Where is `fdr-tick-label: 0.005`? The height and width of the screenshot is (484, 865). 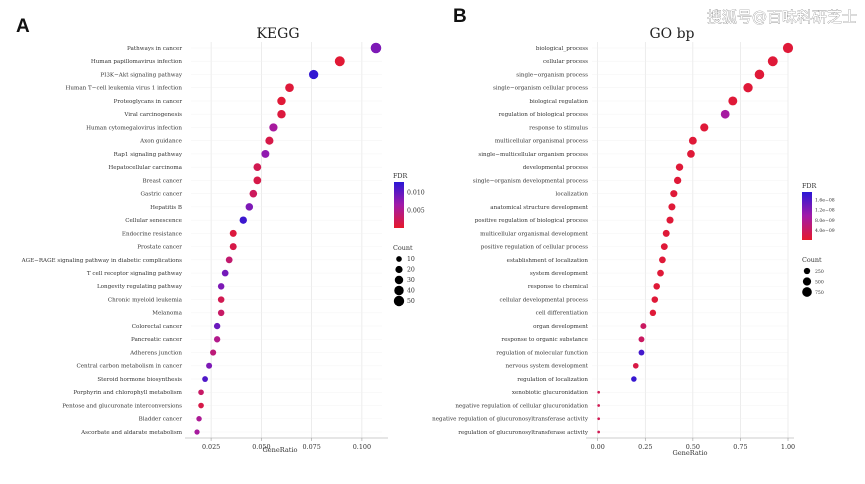
fdr-tick-label: 0.005 is located at coordinates (416, 210).